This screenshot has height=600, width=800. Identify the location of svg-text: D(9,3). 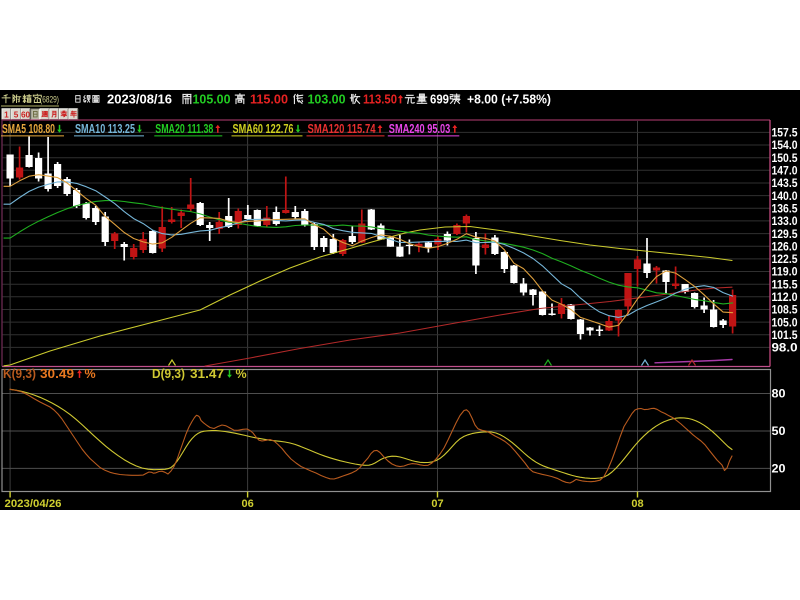
(168, 374).